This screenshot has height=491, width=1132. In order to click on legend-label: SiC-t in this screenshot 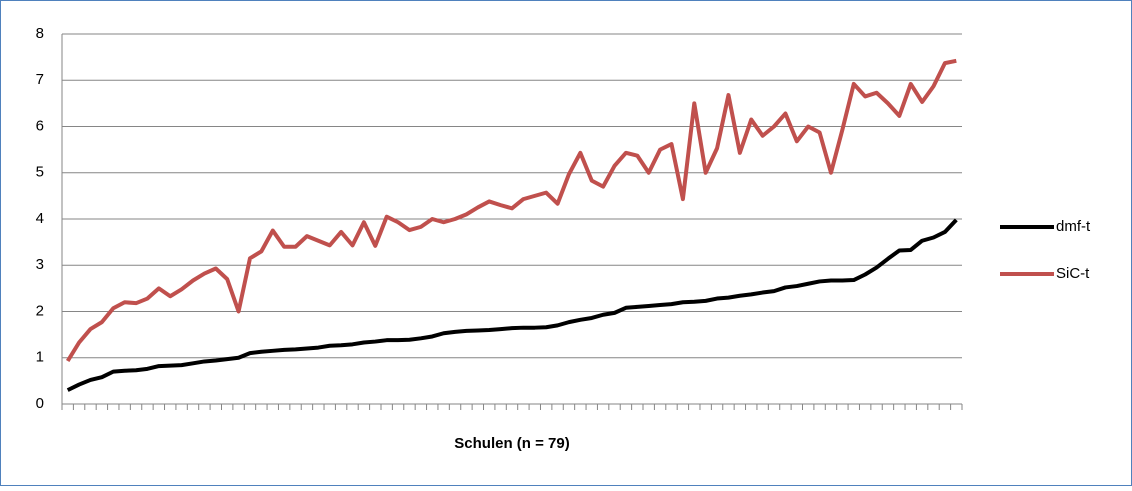, I will do `click(1073, 273)`.